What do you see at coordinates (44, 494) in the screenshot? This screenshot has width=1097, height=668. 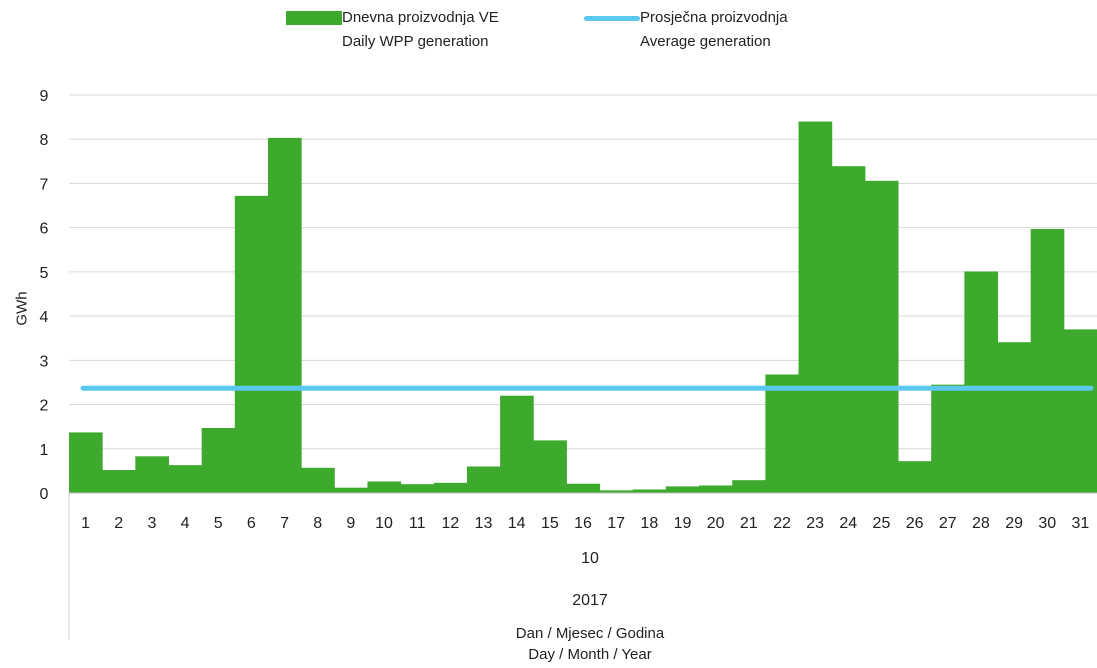 I see `y-tick-label: 0` at bounding box center [44, 494].